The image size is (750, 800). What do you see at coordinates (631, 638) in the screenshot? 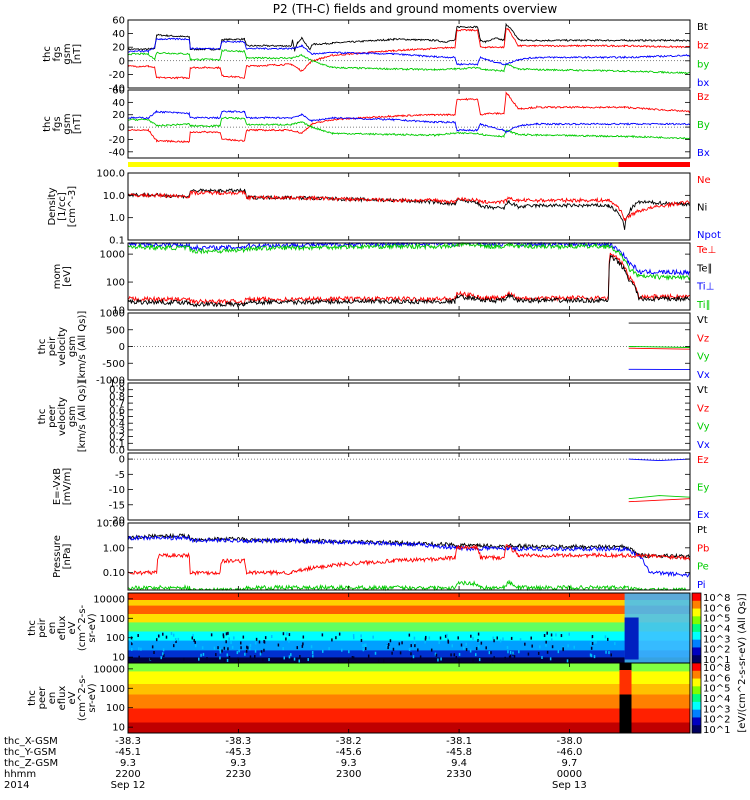
I see `spectrogram-region` at bounding box center [631, 638].